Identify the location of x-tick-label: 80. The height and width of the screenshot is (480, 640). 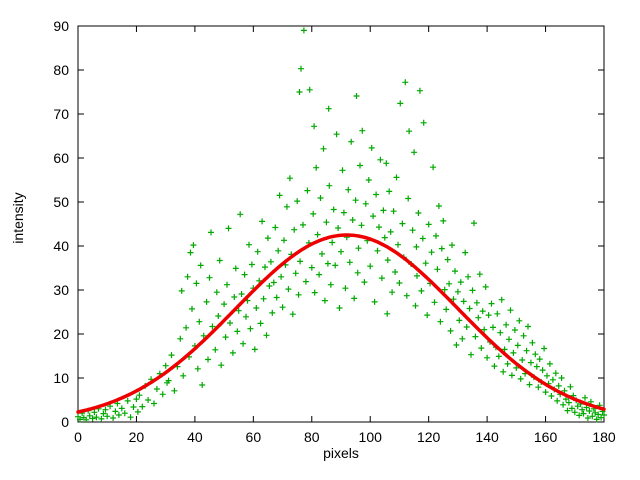
(312, 437).